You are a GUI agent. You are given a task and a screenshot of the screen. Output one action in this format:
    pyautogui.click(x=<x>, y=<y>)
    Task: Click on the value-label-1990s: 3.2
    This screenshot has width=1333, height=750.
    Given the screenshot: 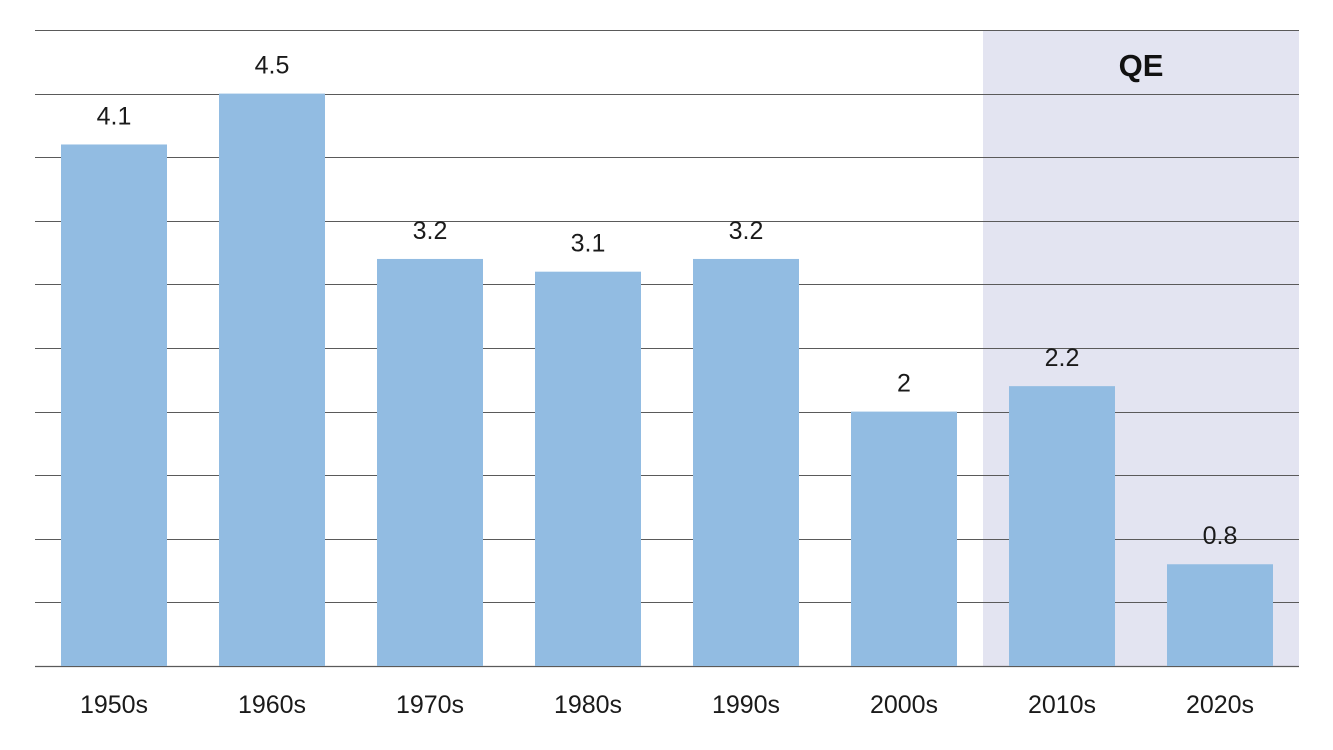 What is the action you would take?
    pyautogui.click(x=746, y=231)
    